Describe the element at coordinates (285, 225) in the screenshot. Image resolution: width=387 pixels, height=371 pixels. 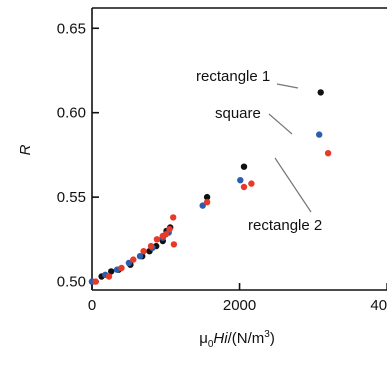
I see `annotation-rectangle-2: rectangle 2` at that location.